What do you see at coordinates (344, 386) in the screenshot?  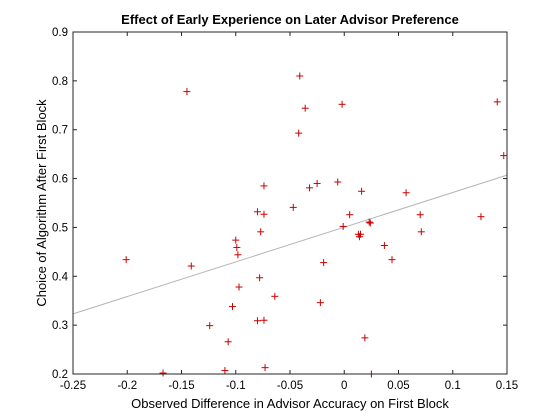 I see `x-tick-label: 0` at bounding box center [344, 386].